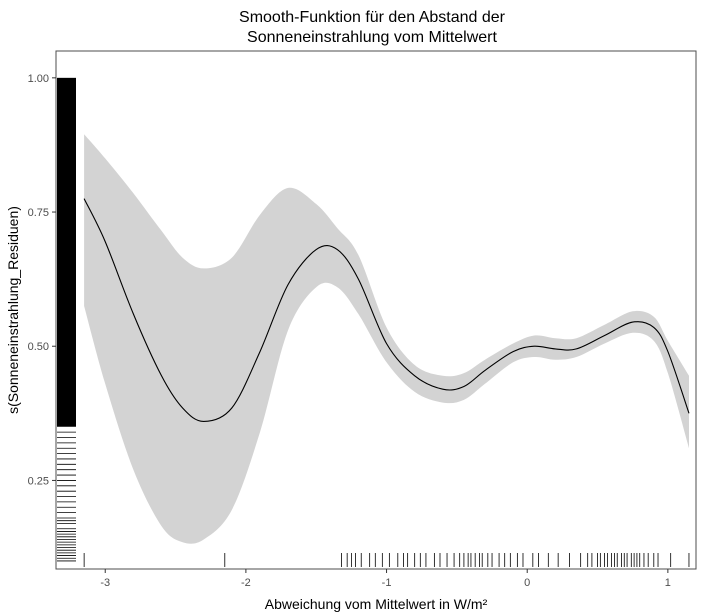  What do you see at coordinates (38, 79) in the screenshot?
I see `y-tick-label: 1.00` at bounding box center [38, 79].